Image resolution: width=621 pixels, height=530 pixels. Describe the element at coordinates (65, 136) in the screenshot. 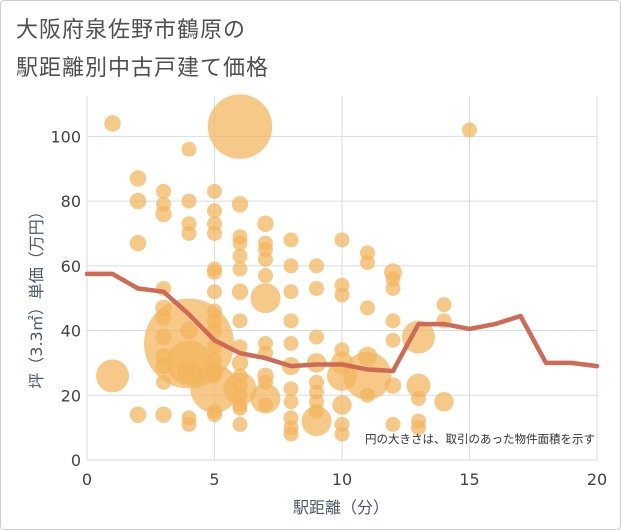

I see `y-tick-label: 100` at that location.